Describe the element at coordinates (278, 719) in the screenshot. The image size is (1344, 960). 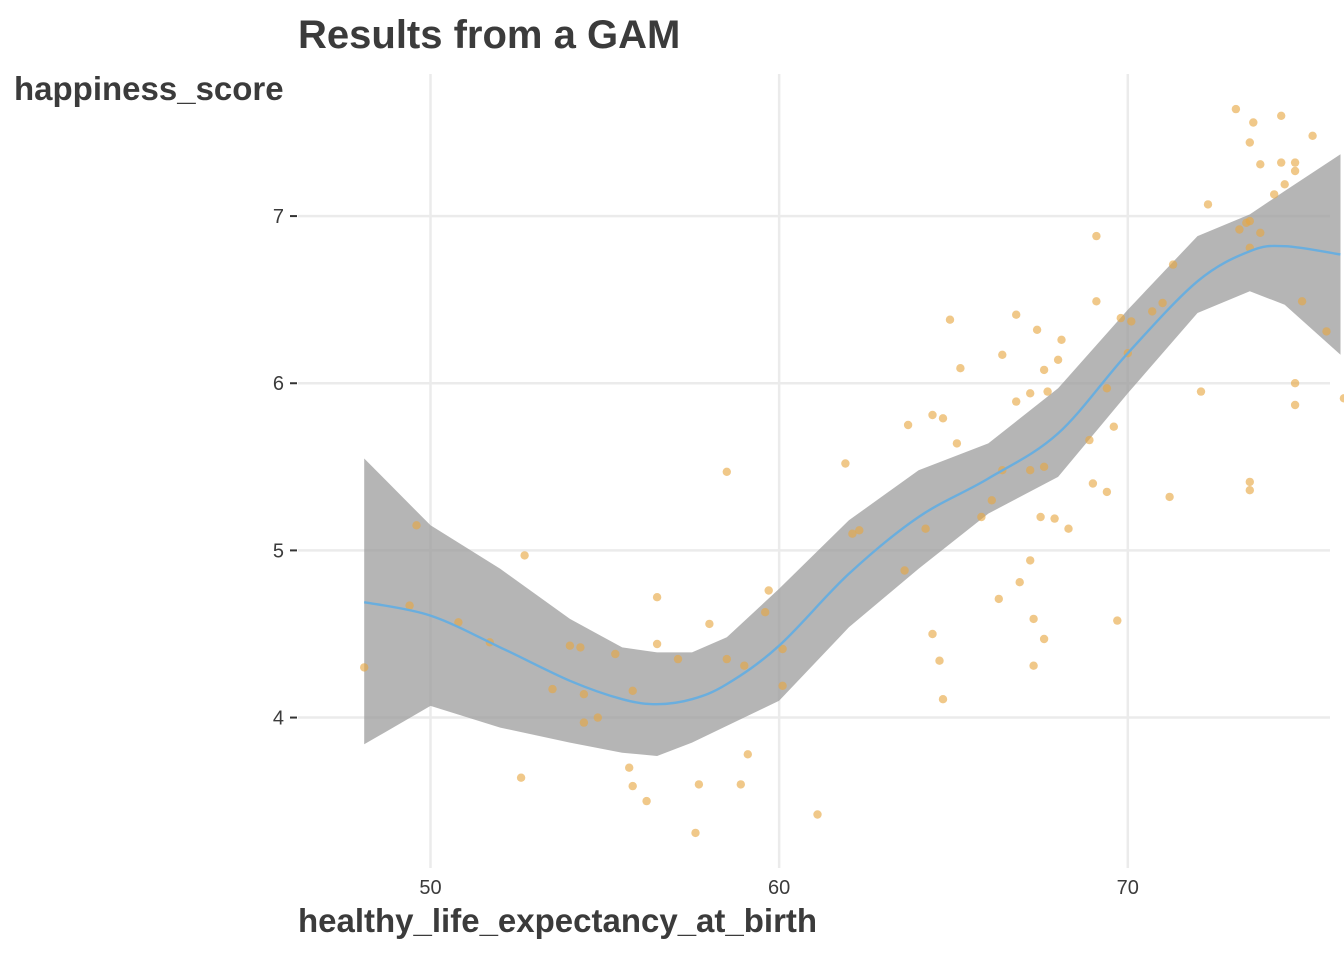
I see `y-tick-label: 4` at that location.